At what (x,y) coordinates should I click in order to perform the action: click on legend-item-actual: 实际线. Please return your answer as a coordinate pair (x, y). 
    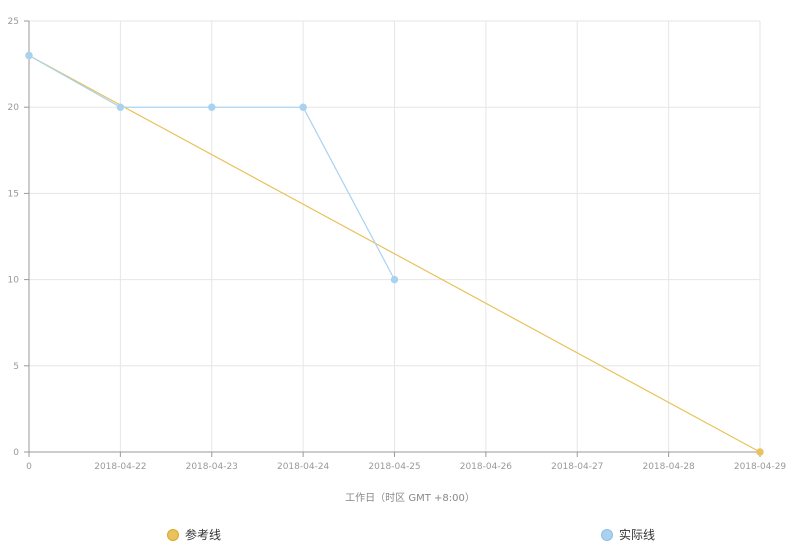
    Looking at the image, I should click on (628, 534).